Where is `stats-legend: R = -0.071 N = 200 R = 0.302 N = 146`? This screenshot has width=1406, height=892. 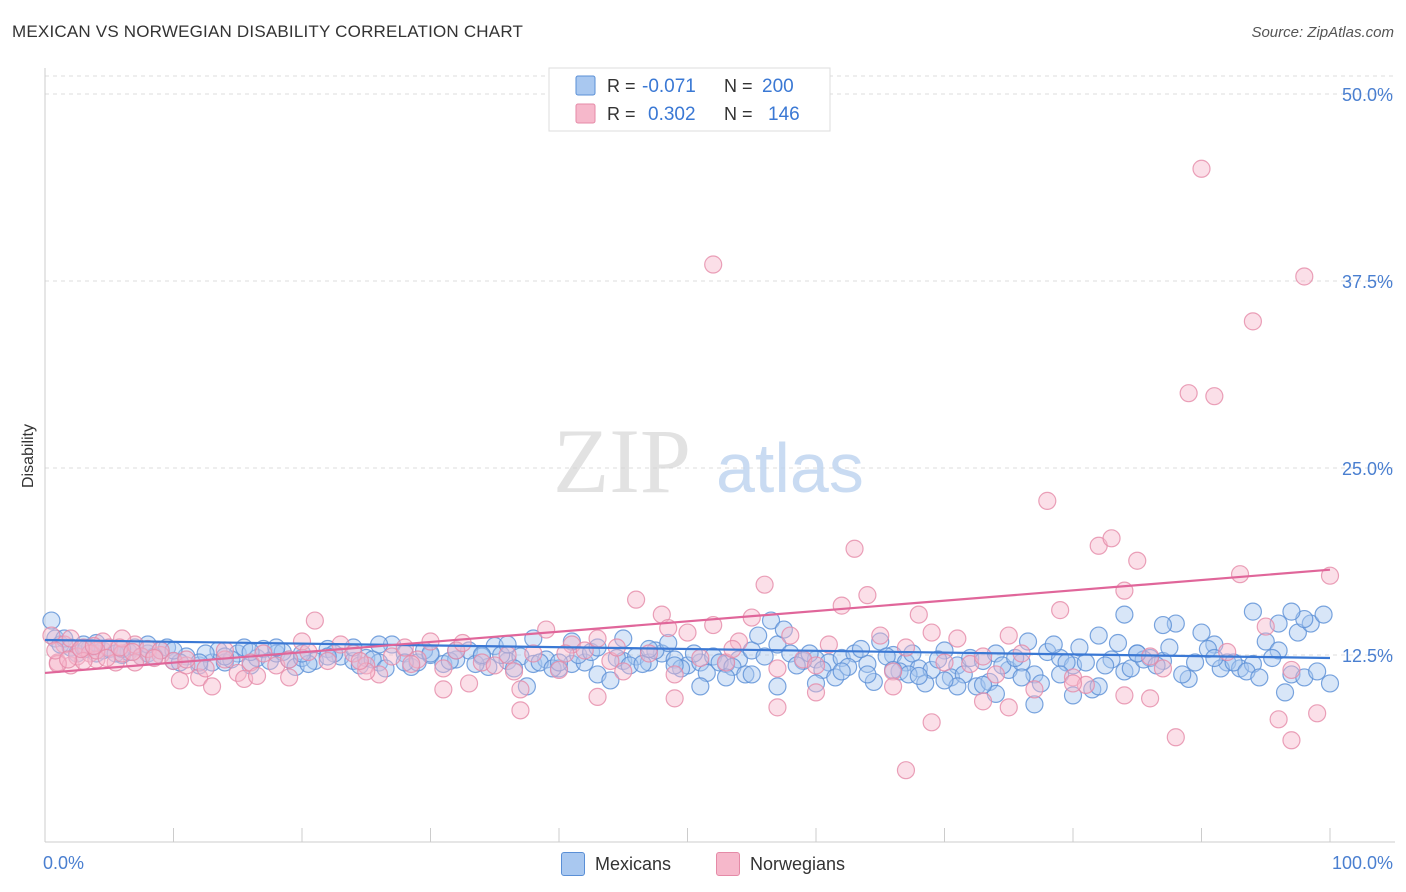 stats-legend: R = -0.071 N = 200 R = 0.302 N = 146 is located at coordinates (689, 99).